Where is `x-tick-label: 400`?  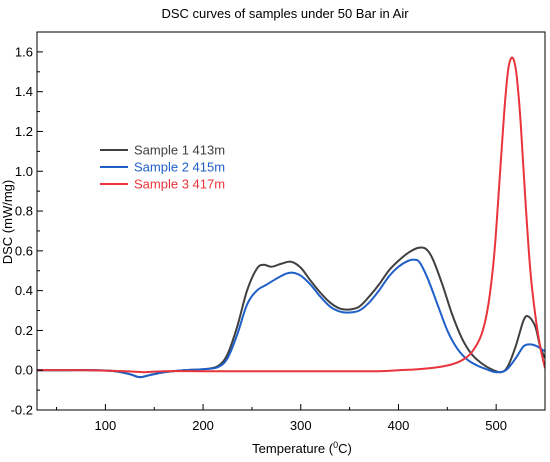
x-tick-label: 400 is located at coordinates (399, 425).